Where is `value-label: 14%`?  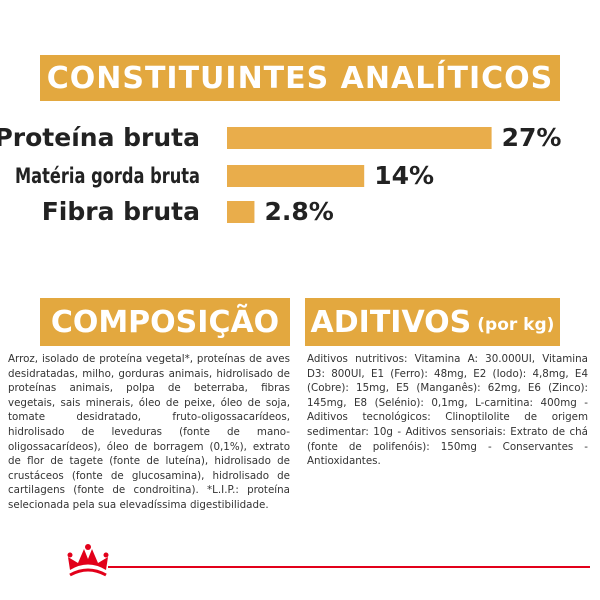 value-label: 14% is located at coordinates (404, 175).